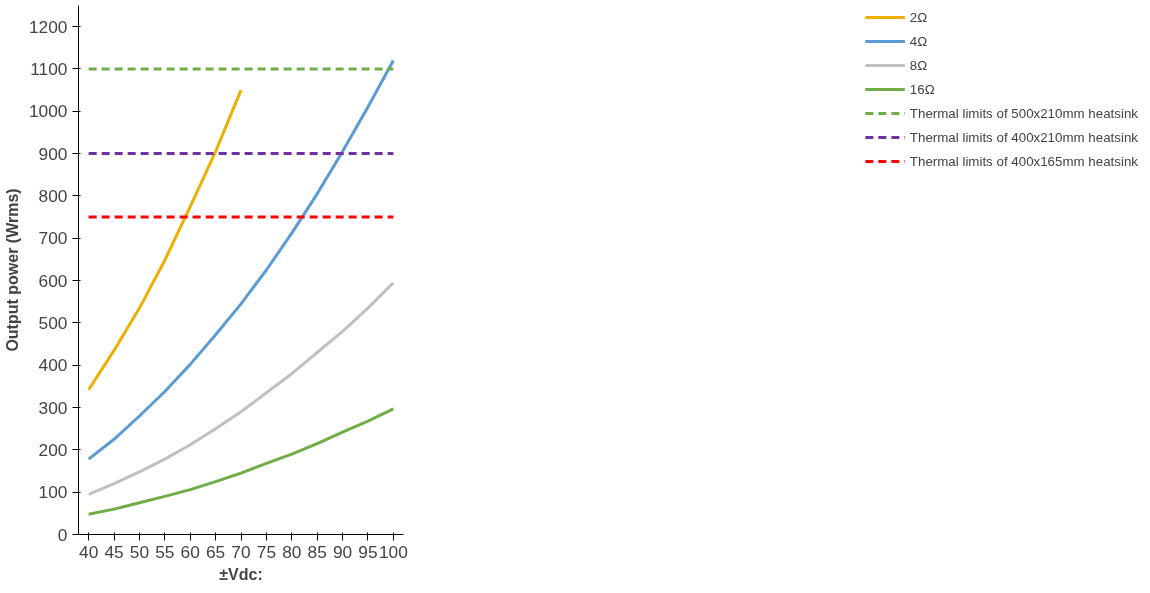  Describe the element at coordinates (48, 26) in the screenshot. I see `y-tick-label: 1200` at that location.